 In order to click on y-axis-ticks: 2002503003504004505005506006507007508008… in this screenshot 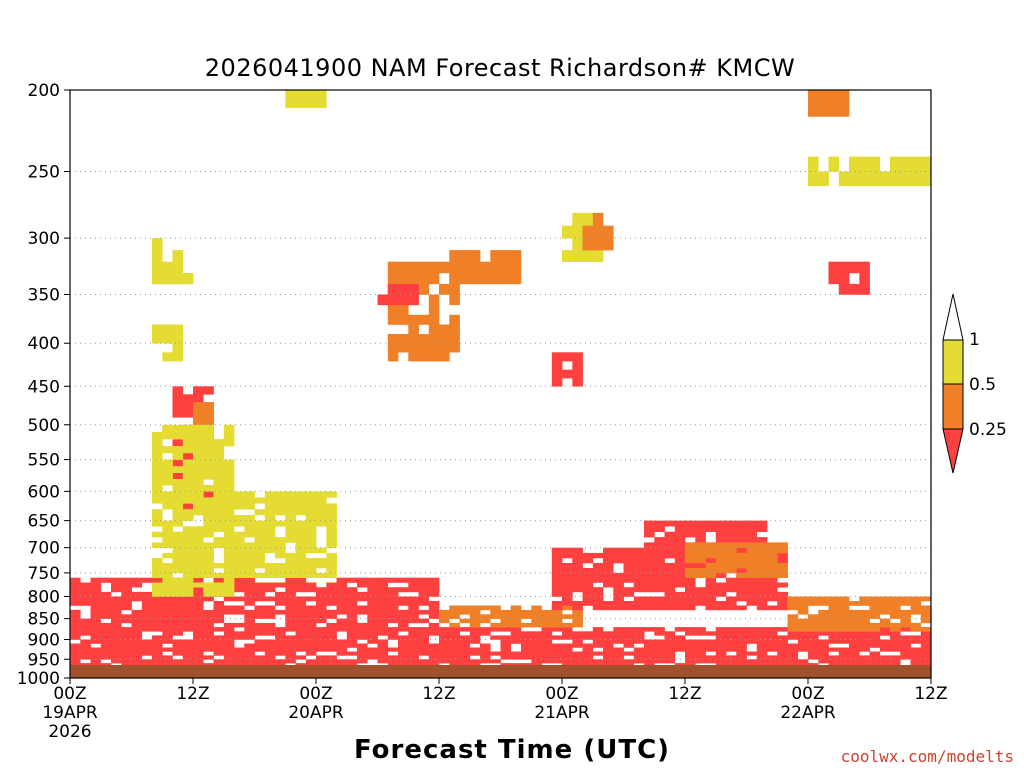, I will do `click(43, 385)`.